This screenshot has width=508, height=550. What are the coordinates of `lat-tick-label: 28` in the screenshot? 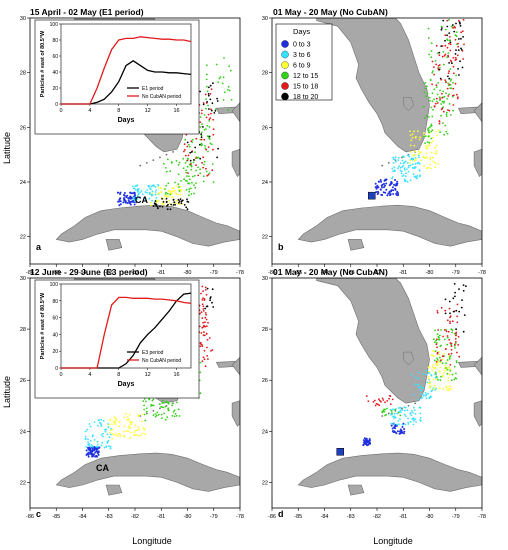 It's located at (265, 330).